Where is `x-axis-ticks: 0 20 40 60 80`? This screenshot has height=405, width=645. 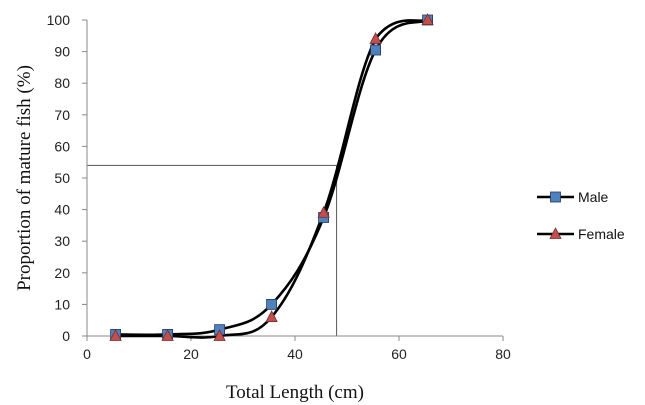
x-axis-ticks: 0 20 40 60 80 is located at coordinates (297, 349).